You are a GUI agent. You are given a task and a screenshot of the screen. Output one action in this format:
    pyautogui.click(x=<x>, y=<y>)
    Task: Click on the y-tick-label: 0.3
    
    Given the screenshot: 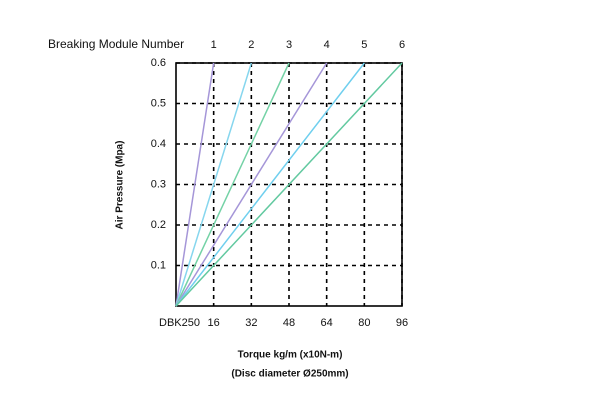 What is the action you would take?
    pyautogui.click(x=158, y=184)
    